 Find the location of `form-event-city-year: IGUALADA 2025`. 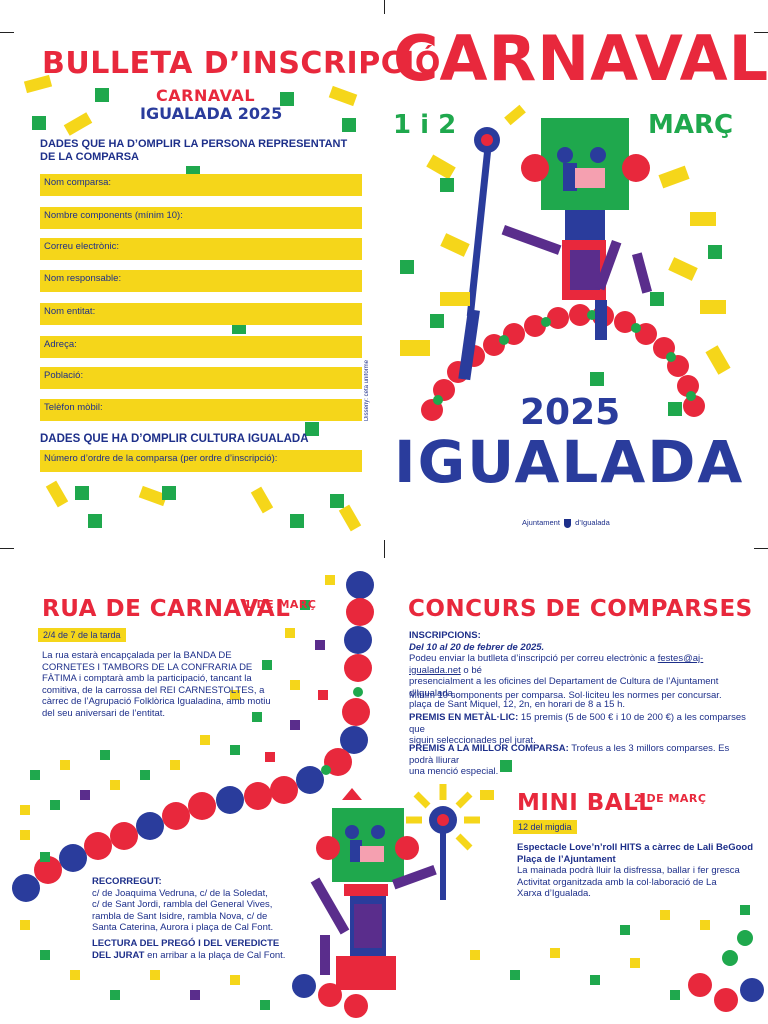

form-event-city-year: IGUALADA 2025 is located at coordinates (211, 113).